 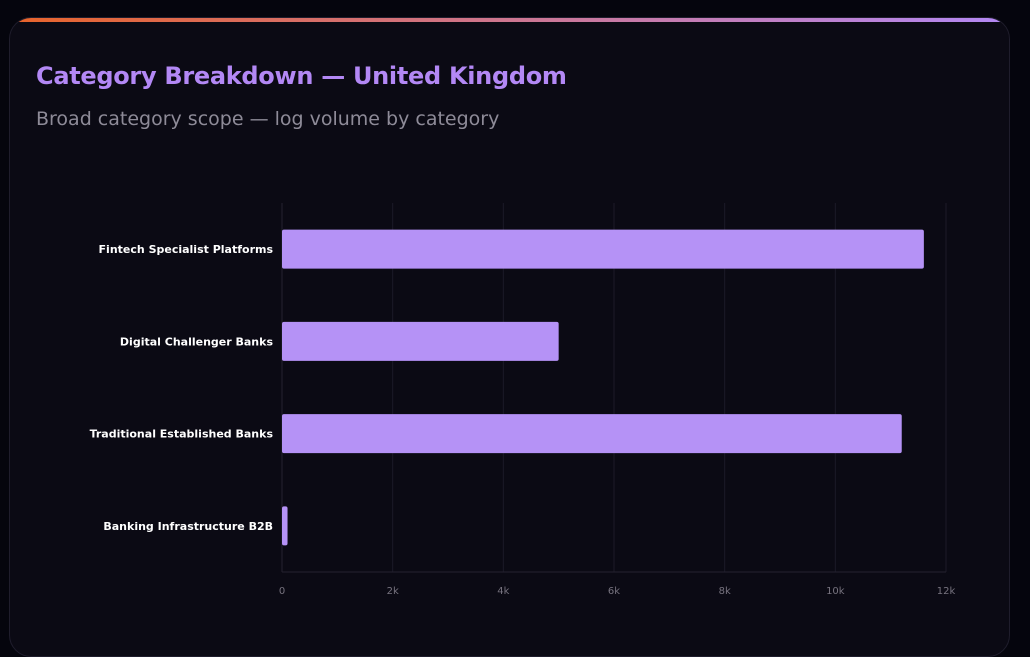 What do you see at coordinates (393, 591) in the screenshot?
I see `x-tick-label: 2k` at bounding box center [393, 591].